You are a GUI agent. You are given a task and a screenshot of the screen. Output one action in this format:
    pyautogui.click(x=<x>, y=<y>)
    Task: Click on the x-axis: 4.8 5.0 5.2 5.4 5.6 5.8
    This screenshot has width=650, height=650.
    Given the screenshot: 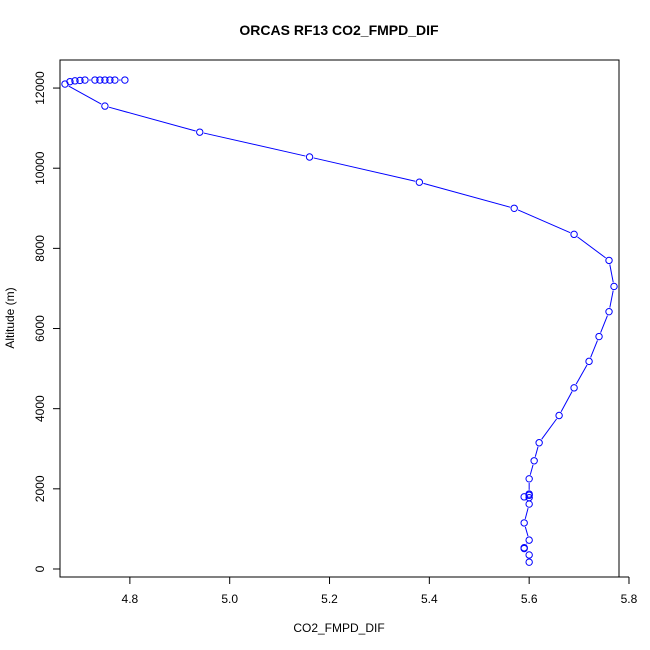 What is the action you would take?
    pyautogui.click(x=380, y=591)
    